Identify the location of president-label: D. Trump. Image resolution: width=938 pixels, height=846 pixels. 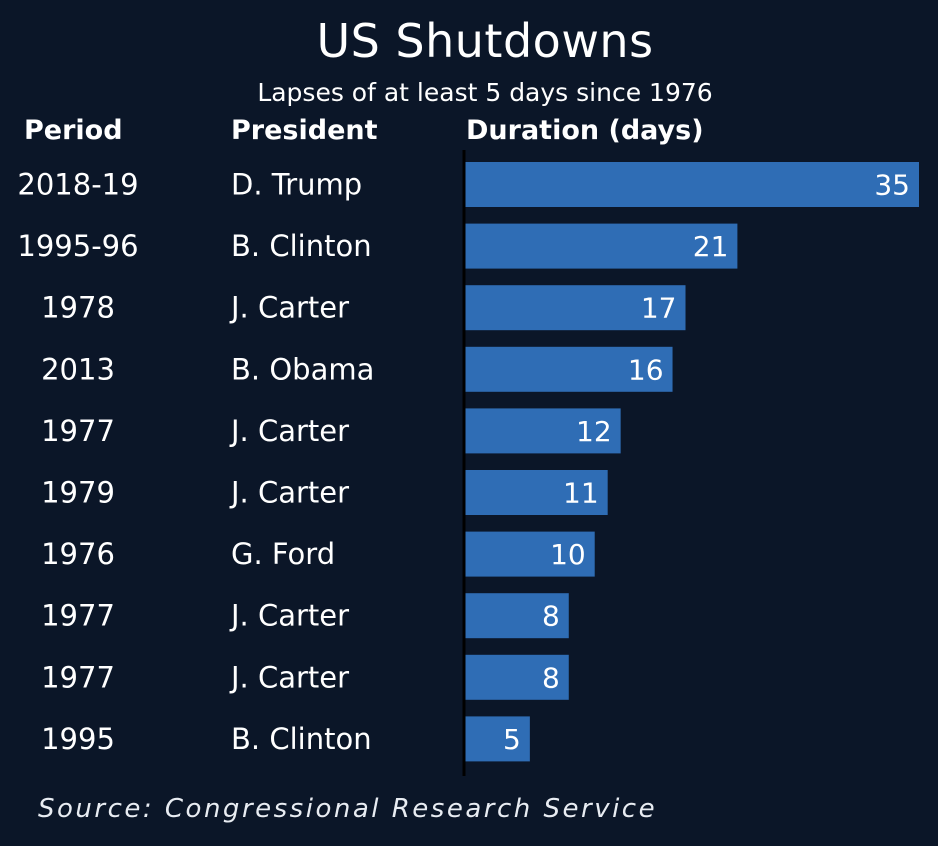
(296, 185).